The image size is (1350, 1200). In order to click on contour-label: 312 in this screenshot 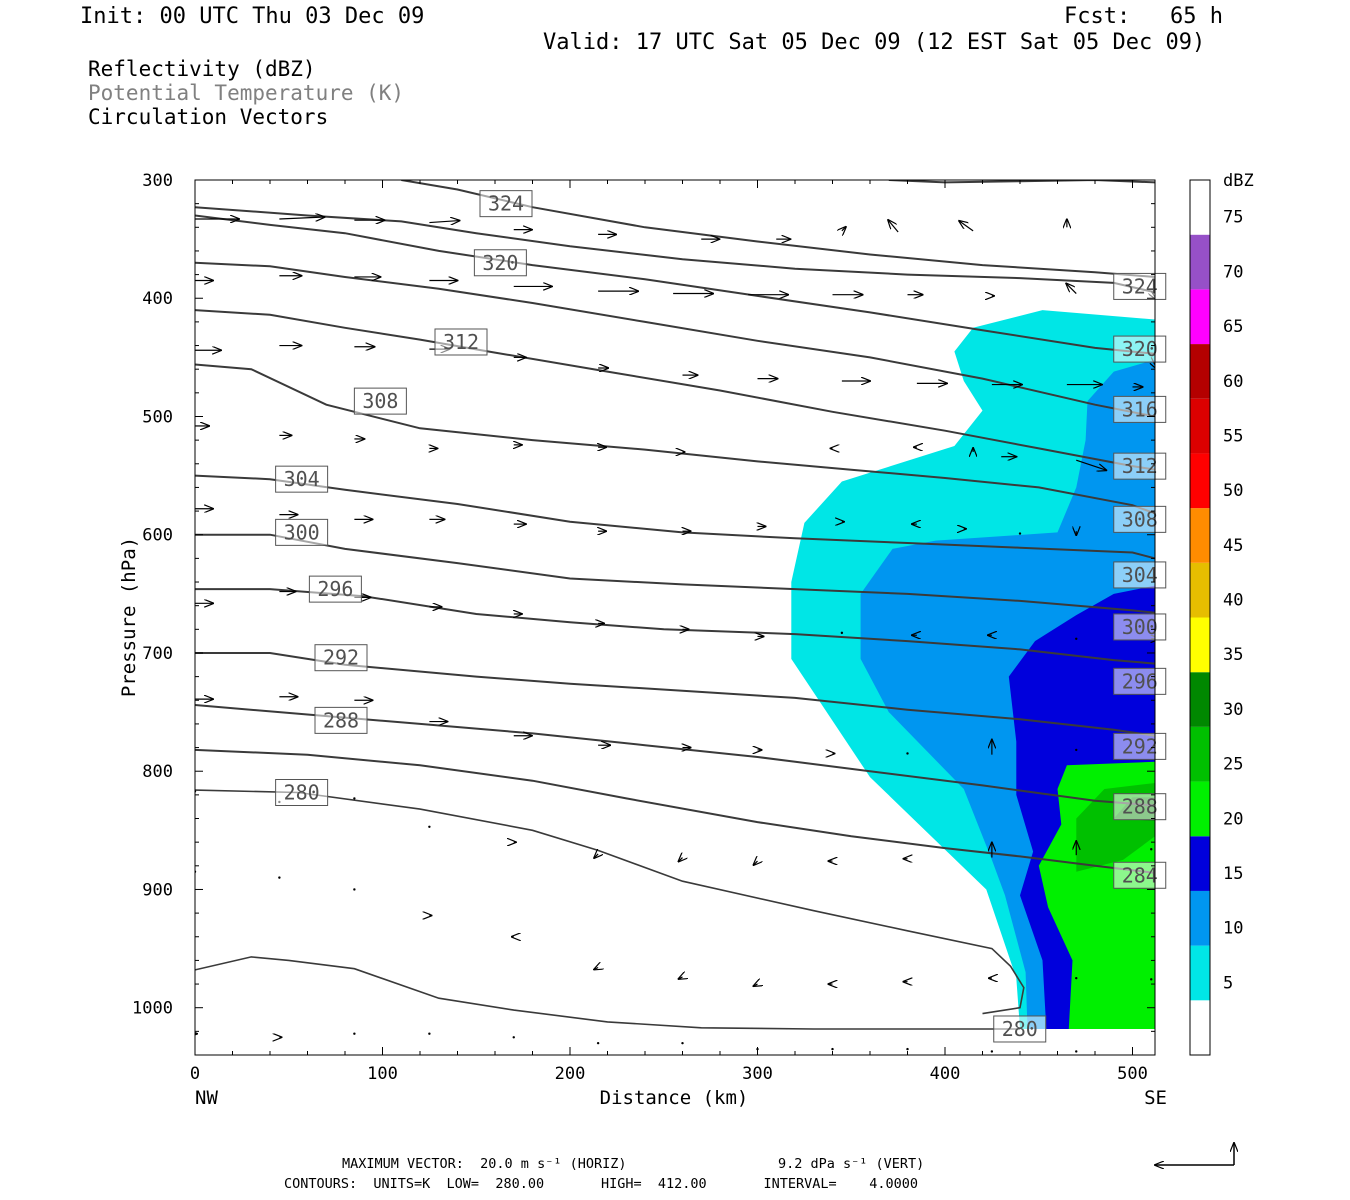, I will do `click(1140, 466)`.